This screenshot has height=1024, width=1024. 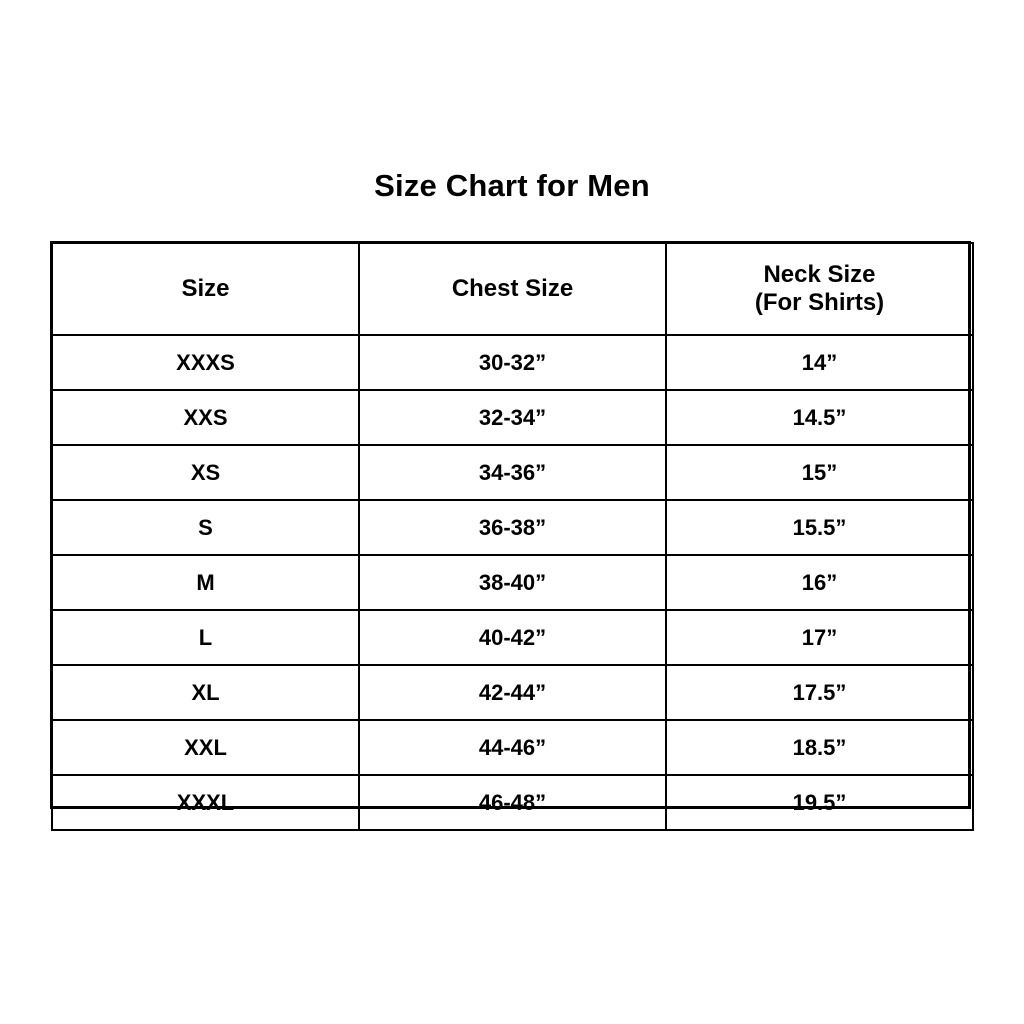 What do you see at coordinates (205, 417) in the screenshot?
I see `cell-size: XXS` at bounding box center [205, 417].